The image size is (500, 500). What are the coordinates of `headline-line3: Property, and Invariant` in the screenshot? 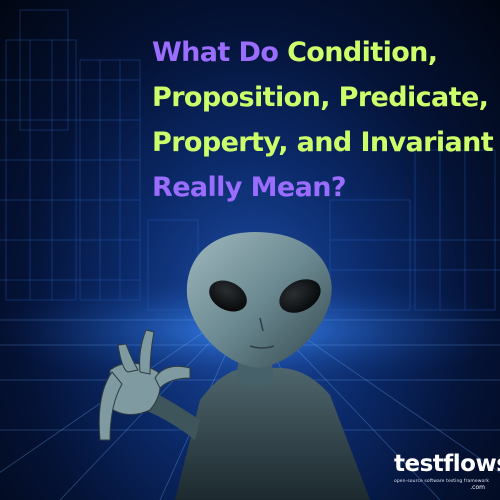 It's located at (323, 142).